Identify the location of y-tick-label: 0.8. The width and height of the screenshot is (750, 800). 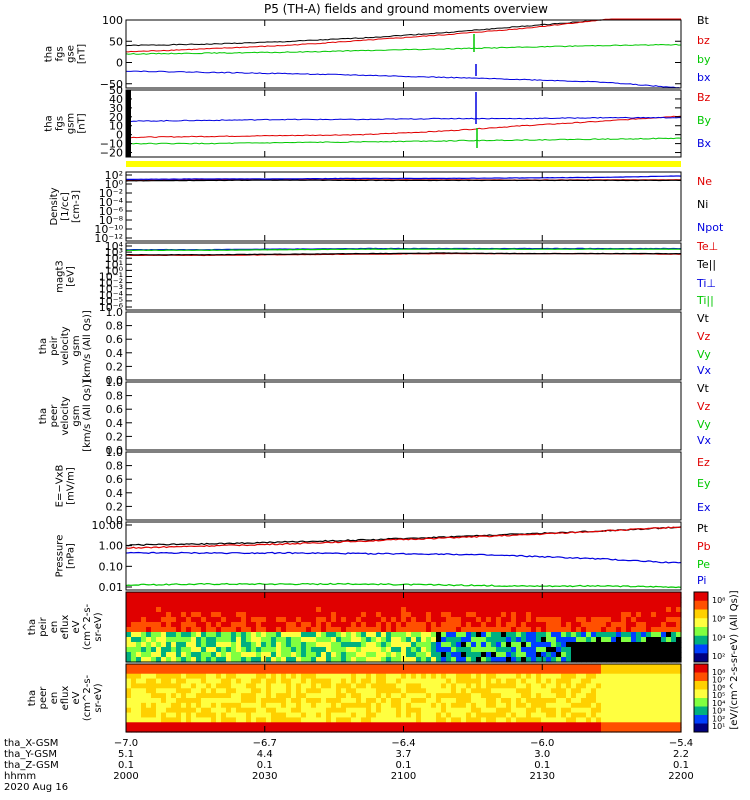
(115, 466).